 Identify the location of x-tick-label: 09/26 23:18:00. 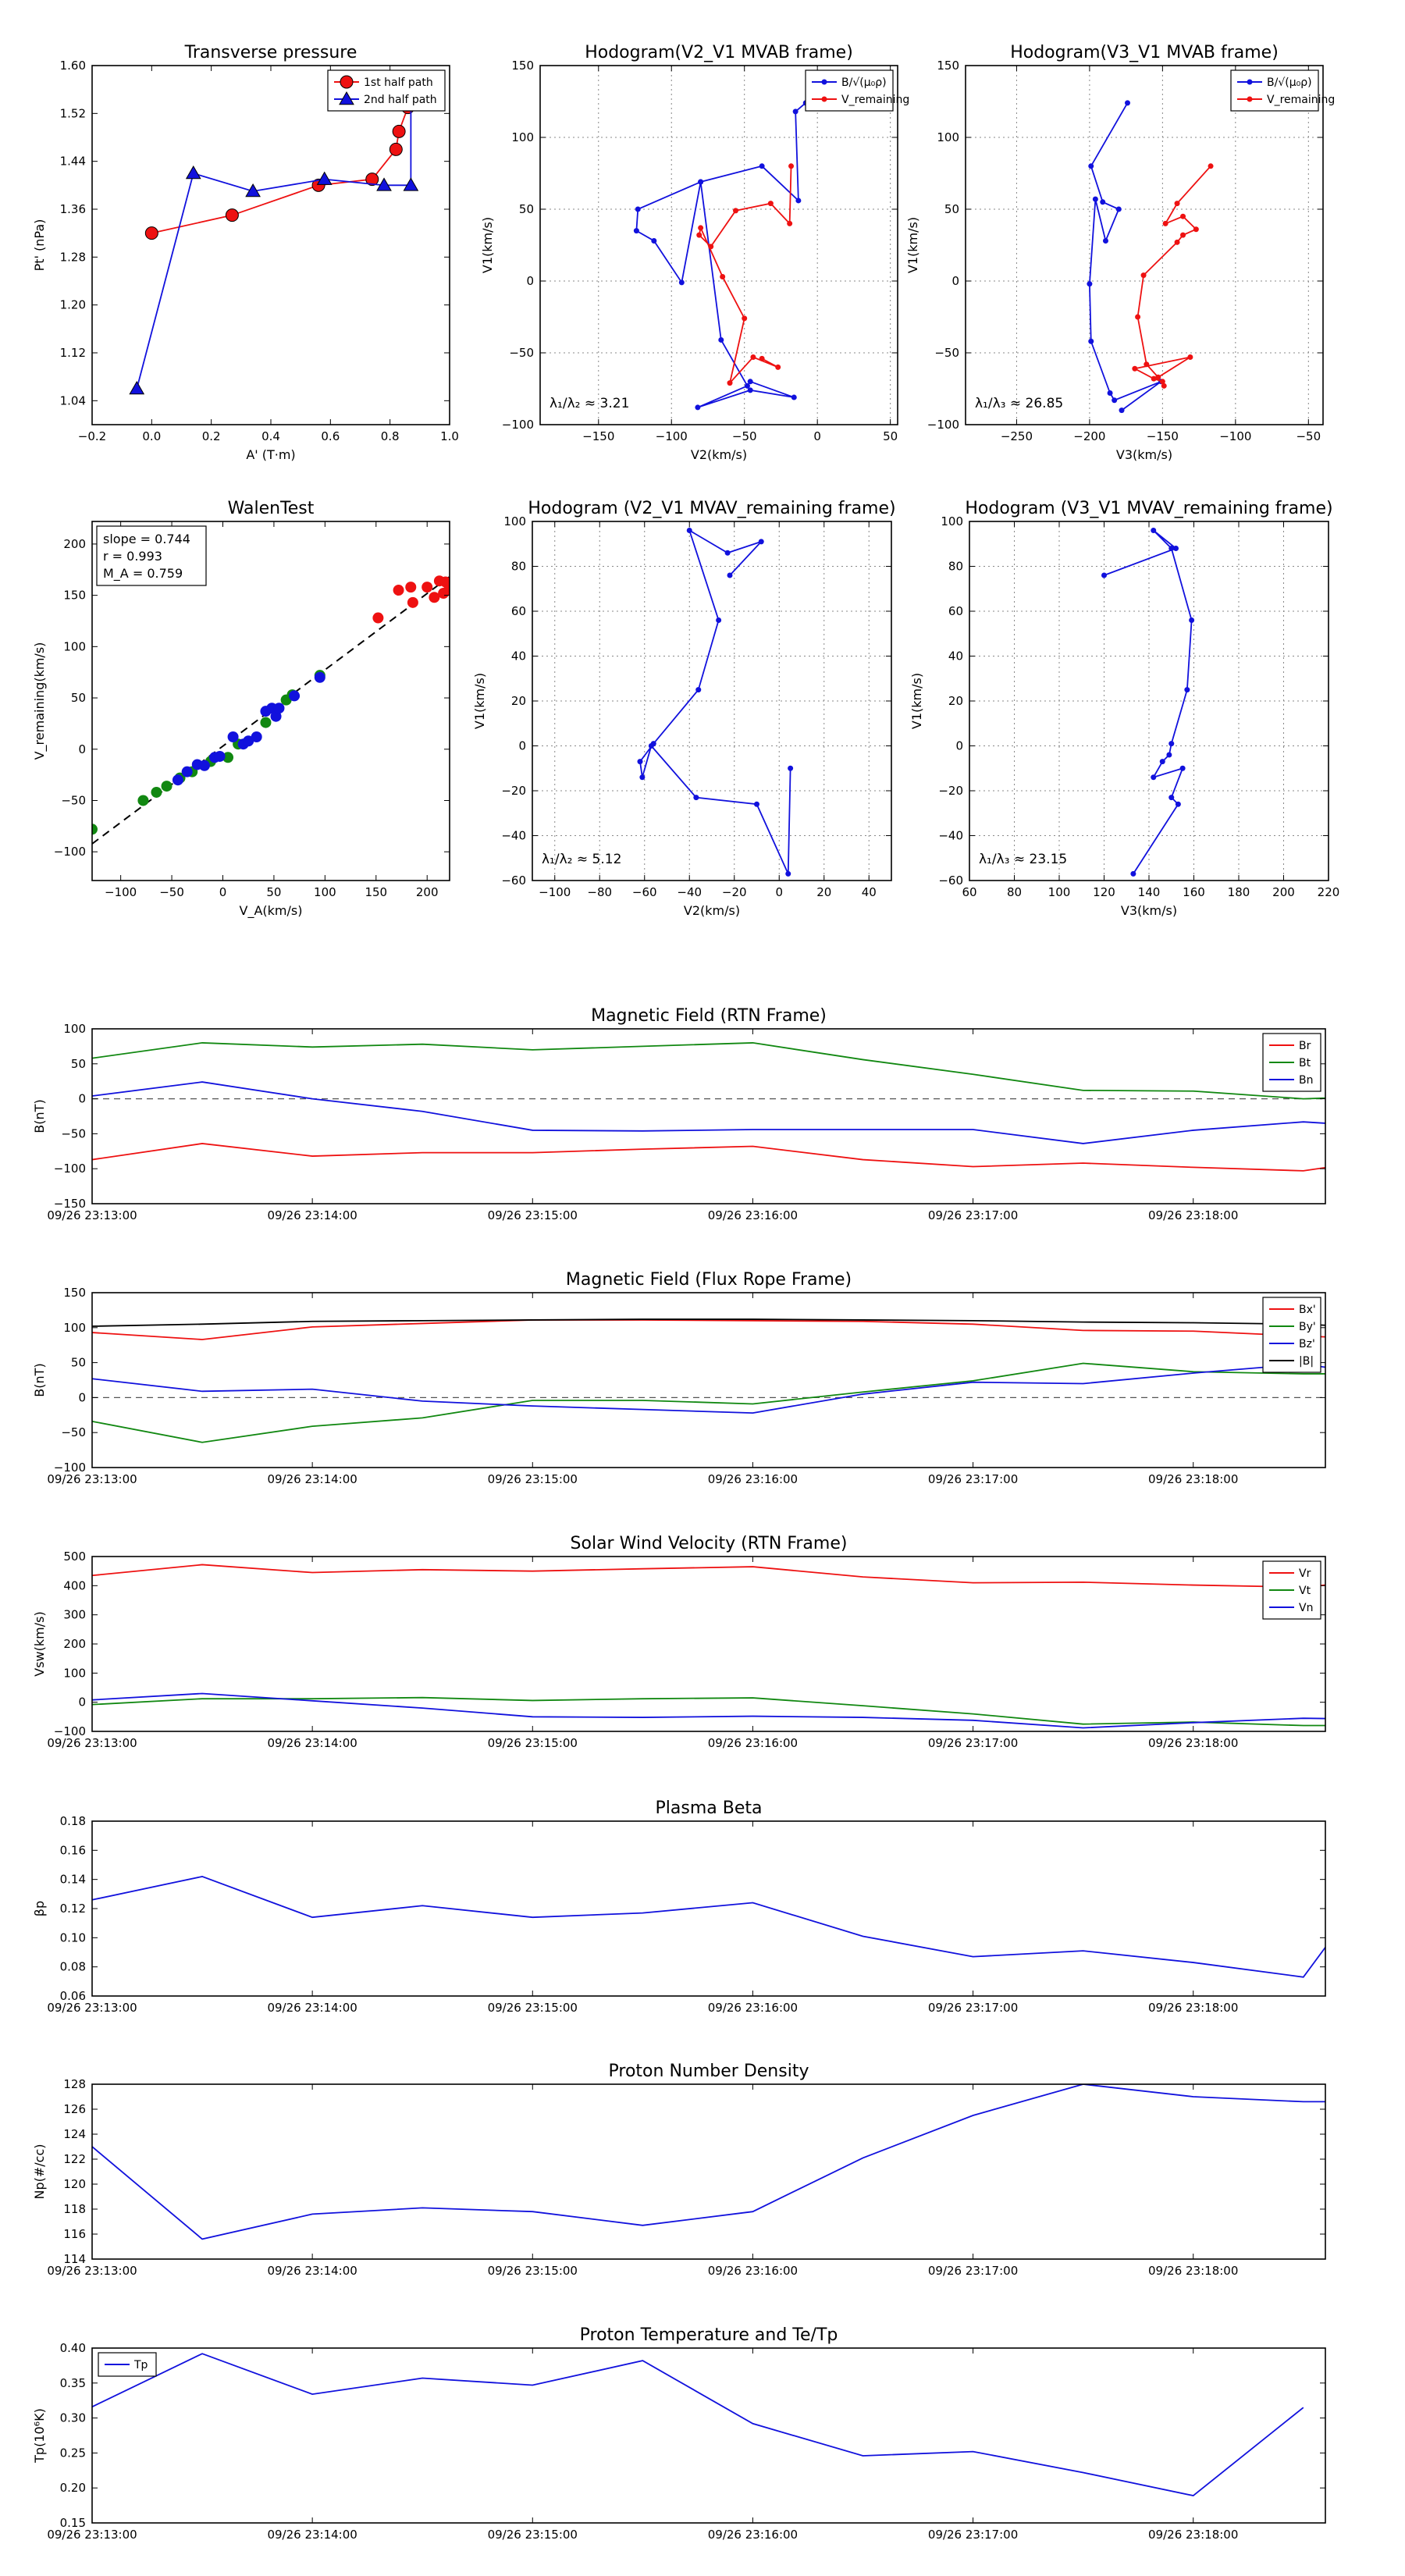
(1193, 1215).